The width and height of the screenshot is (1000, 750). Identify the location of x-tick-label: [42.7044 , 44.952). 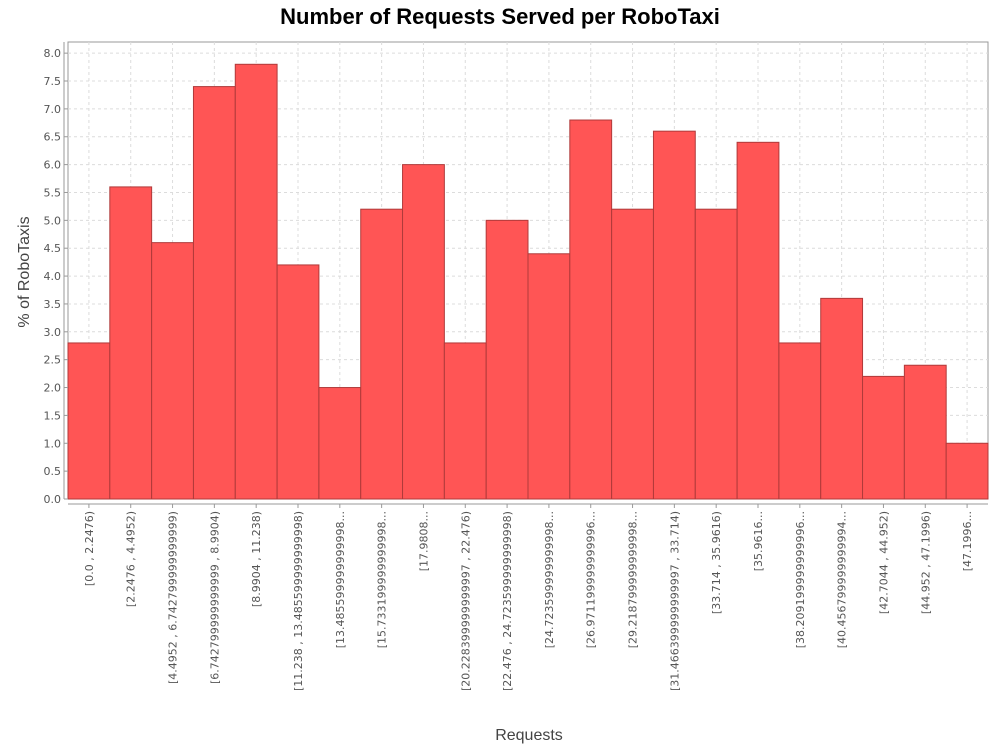
(883, 562).